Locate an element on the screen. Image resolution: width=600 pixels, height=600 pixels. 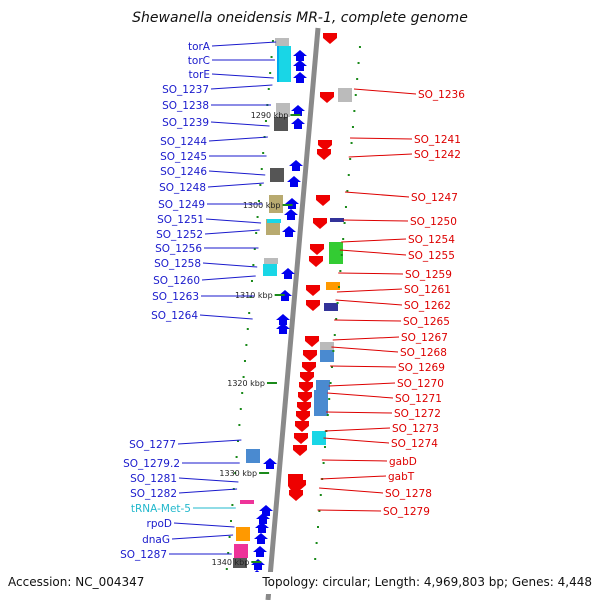
gene-label-so-1272: SO_1272 is located at coordinates (417, 414).